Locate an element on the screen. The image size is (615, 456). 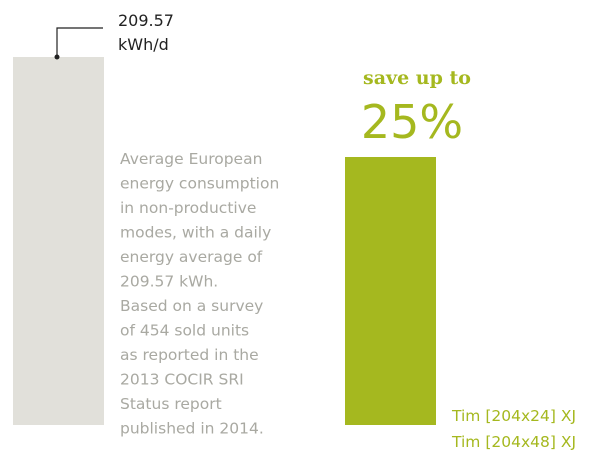
description-line: Status report is located at coordinates (171, 404).